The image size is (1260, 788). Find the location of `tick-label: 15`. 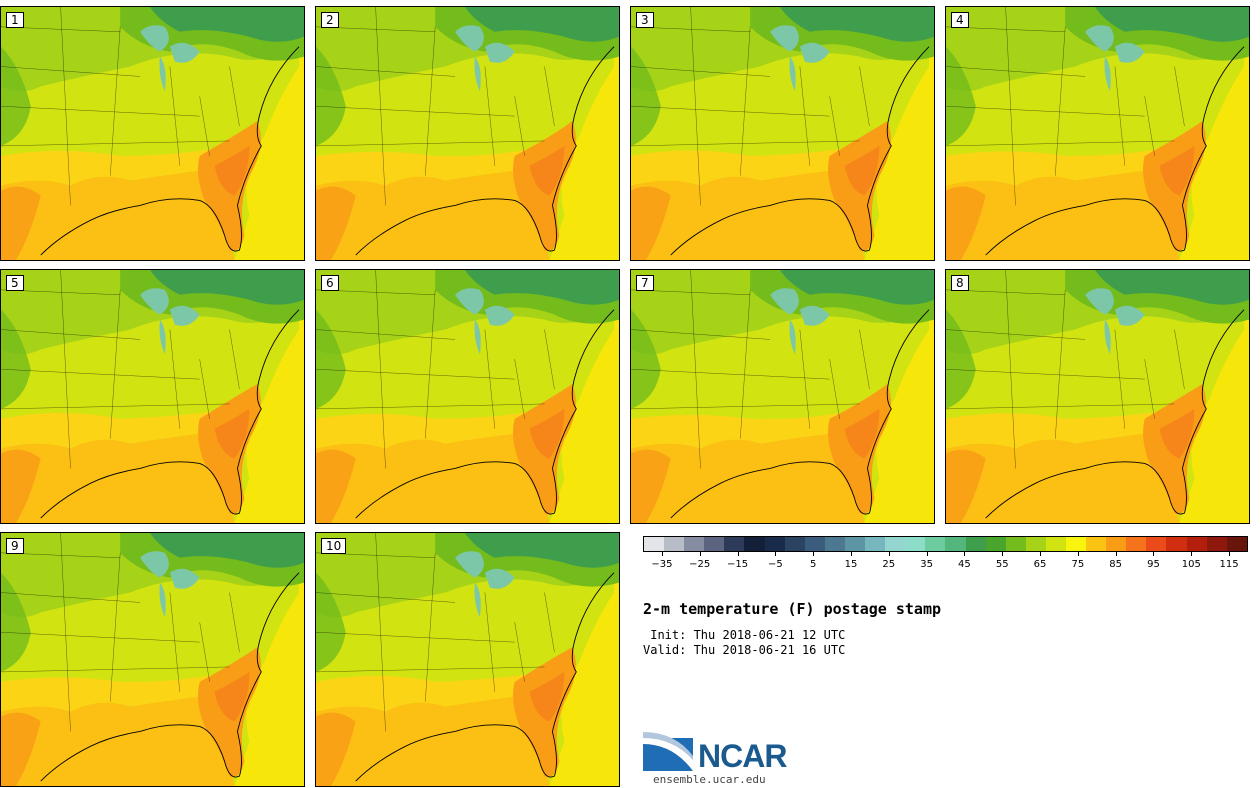

tick-label: 15 is located at coordinates (851, 564).